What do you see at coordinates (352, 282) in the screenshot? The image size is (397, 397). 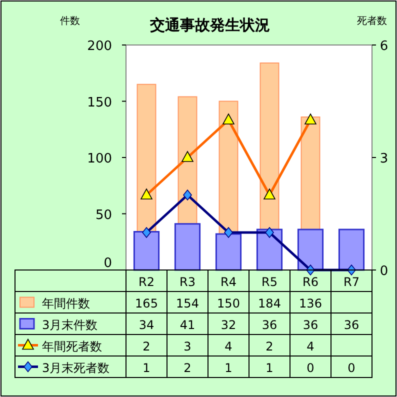 I see `x-tick-label: R7` at bounding box center [352, 282].